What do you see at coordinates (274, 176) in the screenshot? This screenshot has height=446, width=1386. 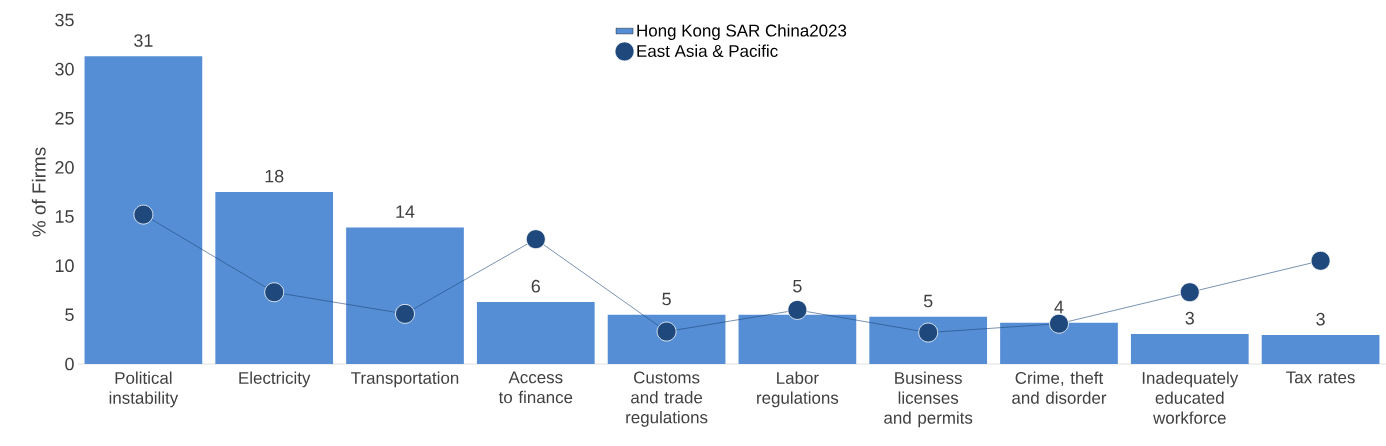 I see `data-label: 18` at bounding box center [274, 176].